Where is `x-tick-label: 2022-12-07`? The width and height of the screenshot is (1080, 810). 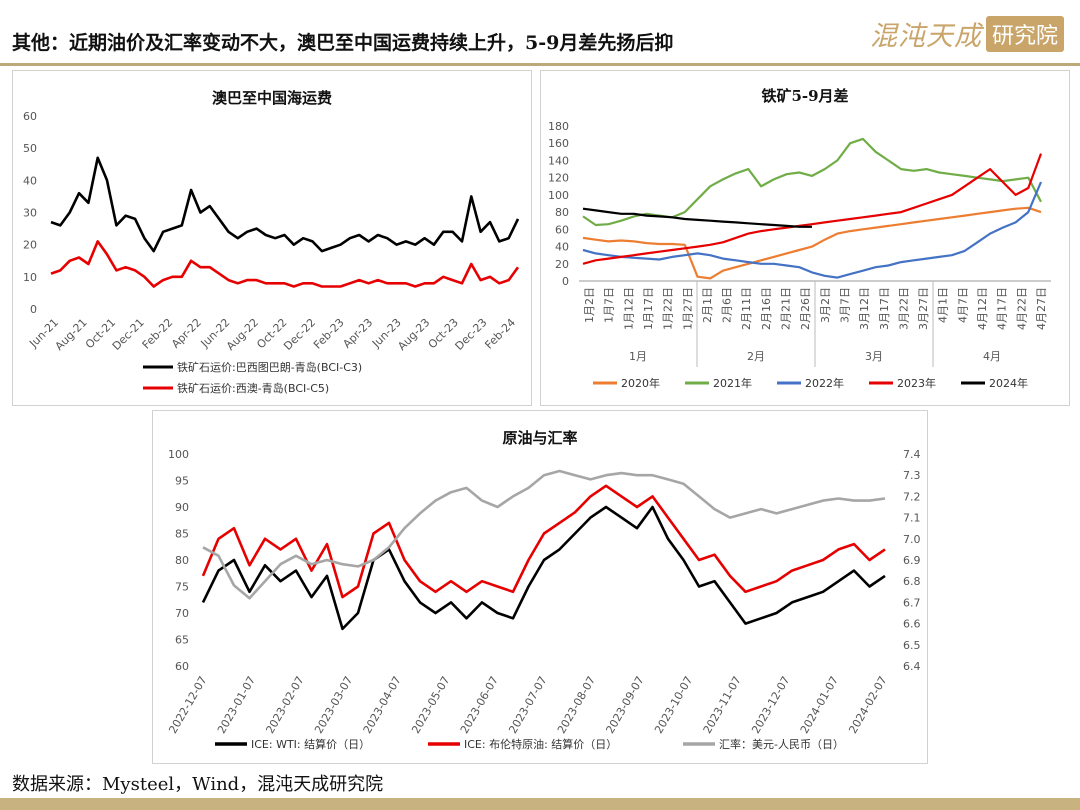
x-tick-label: 2022-12-07 is located at coordinates (187, 705).